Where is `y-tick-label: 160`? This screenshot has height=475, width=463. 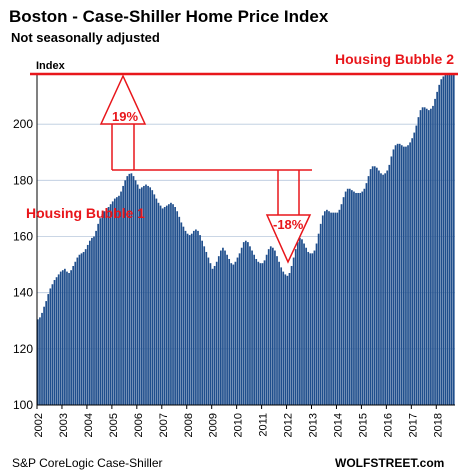 y-tick-label: 160 is located at coordinates (23, 237).